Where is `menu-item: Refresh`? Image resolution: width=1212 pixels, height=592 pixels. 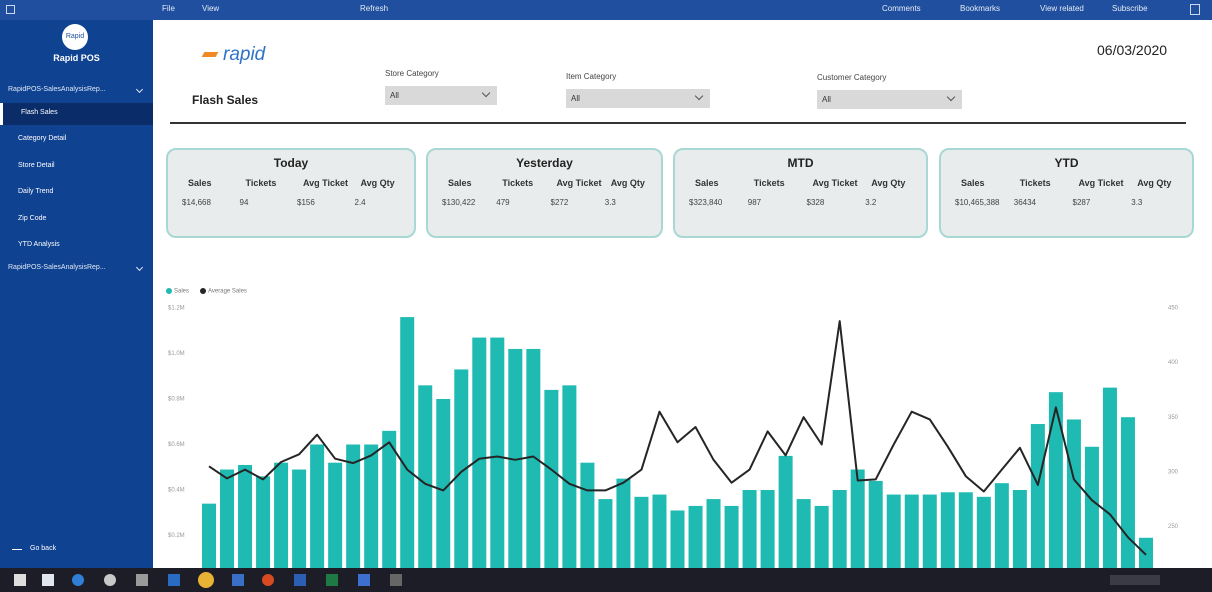 menu-item: Refresh is located at coordinates (374, 8).